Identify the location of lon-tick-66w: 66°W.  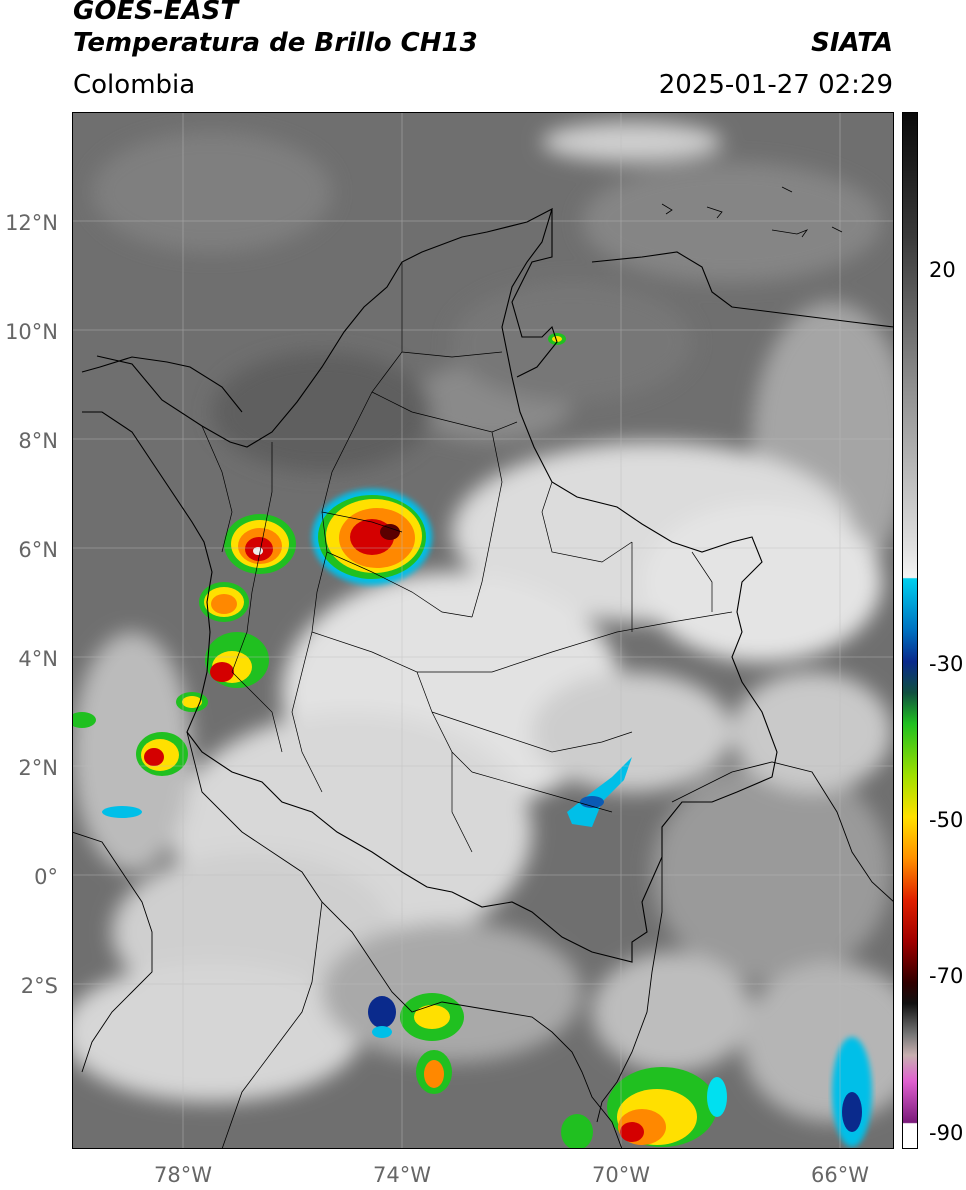
(840, 1175).